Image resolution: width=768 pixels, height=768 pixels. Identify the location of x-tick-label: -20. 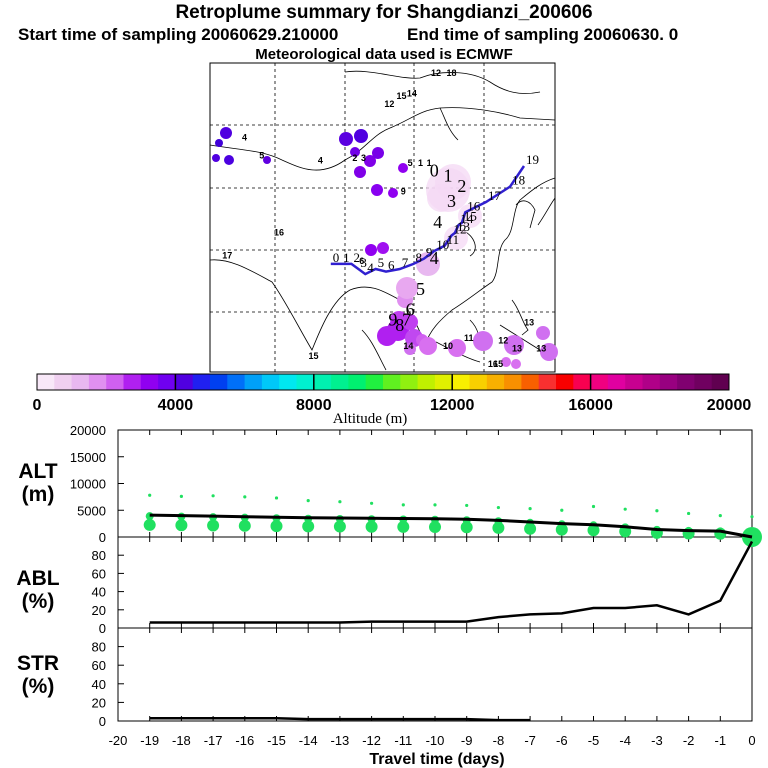
(118, 740).